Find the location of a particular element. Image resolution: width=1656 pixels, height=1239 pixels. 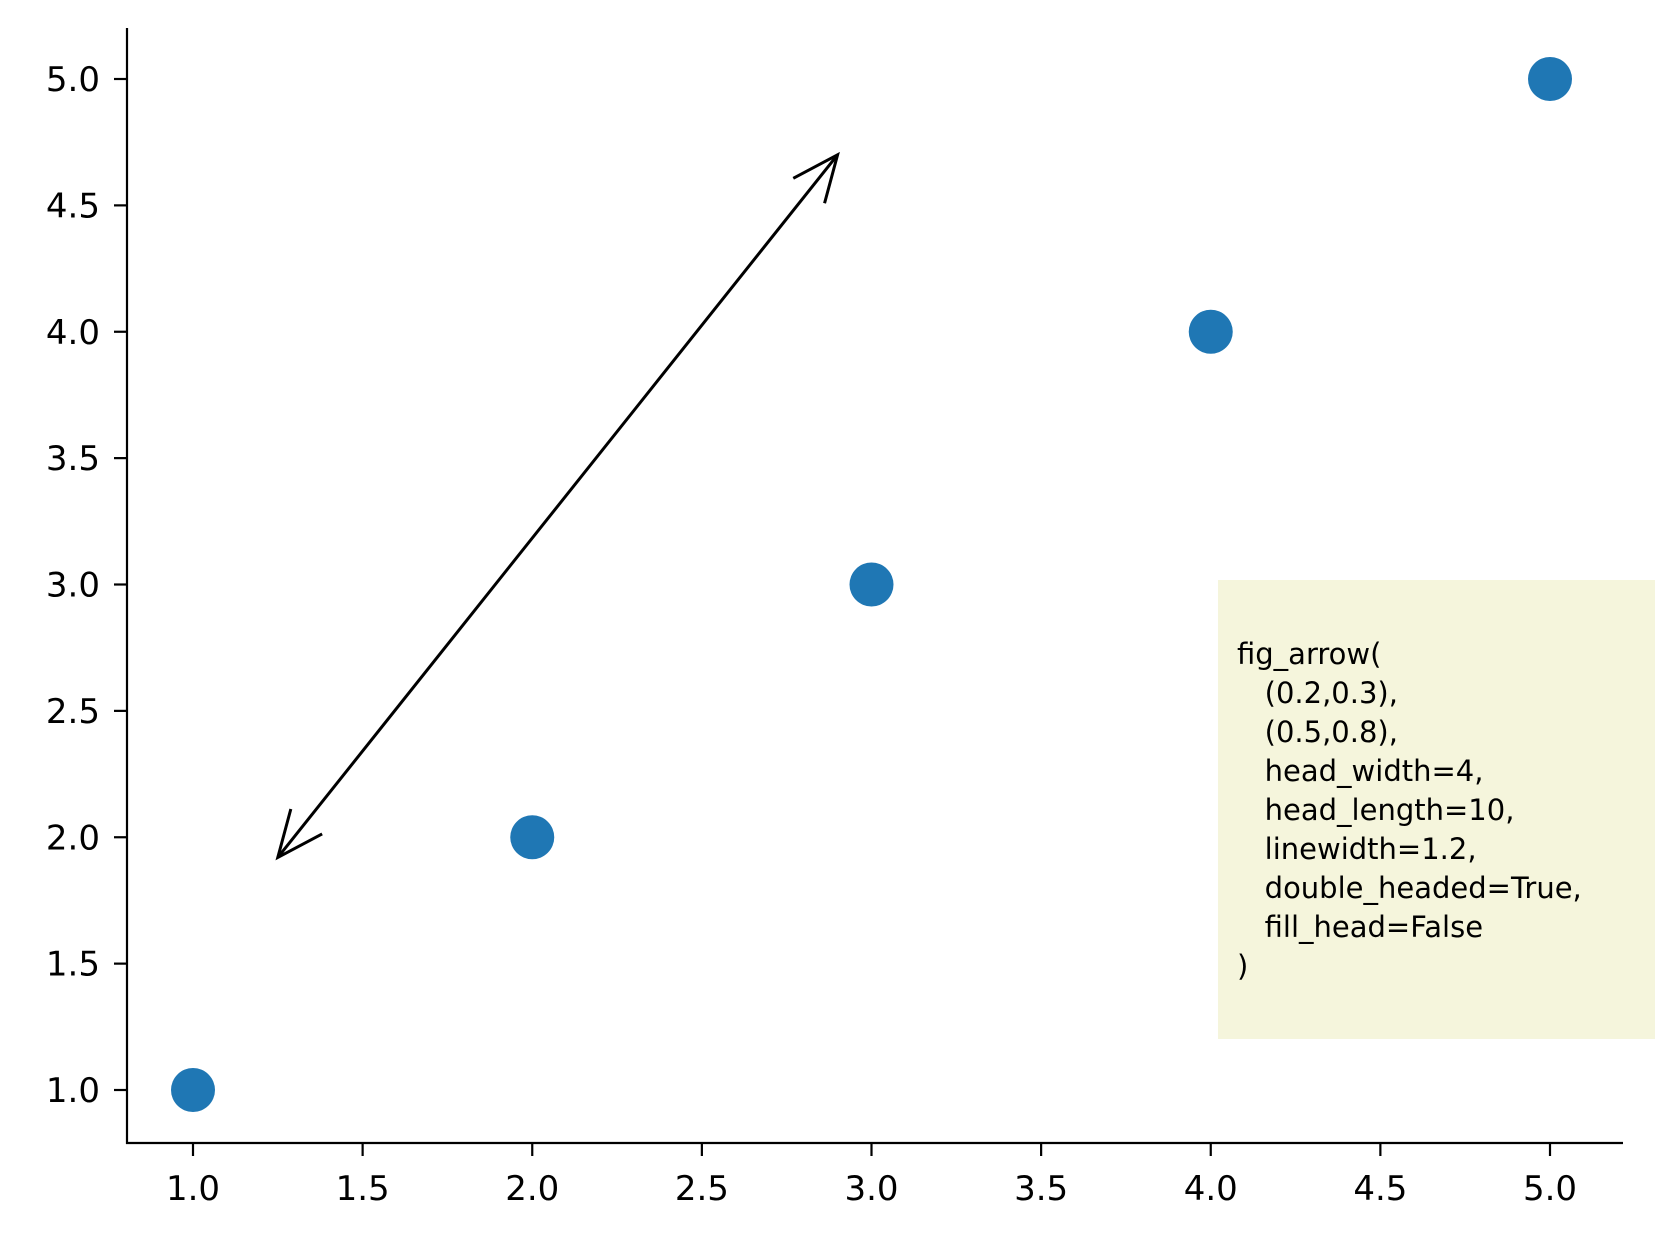

y-axis-ticks: 1.0 1.5 2.0 2.5 3.0 3.5 4.0 4.5 5.0 is located at coordinates (86, 585).